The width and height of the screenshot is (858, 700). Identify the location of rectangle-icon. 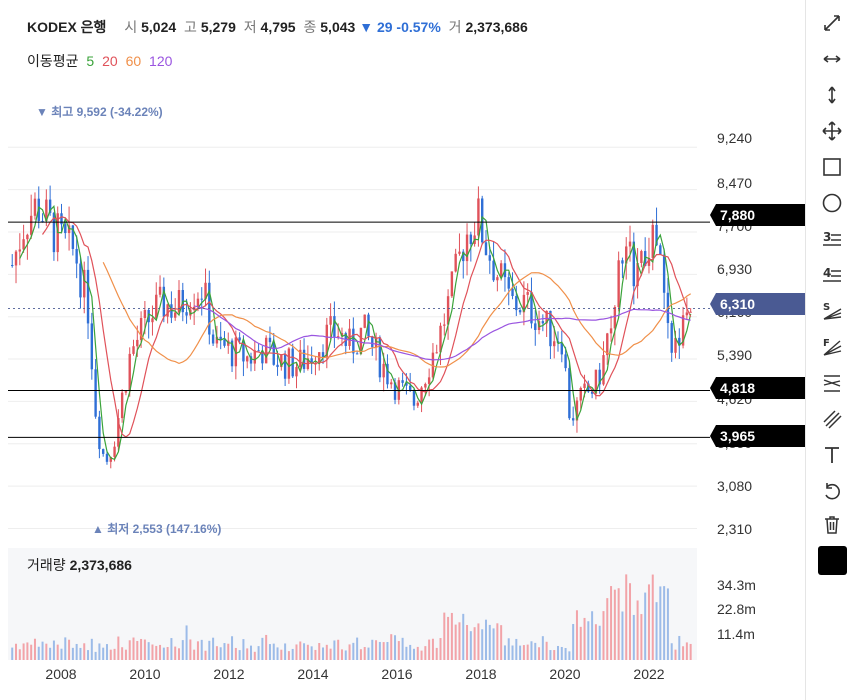
(832, 167).